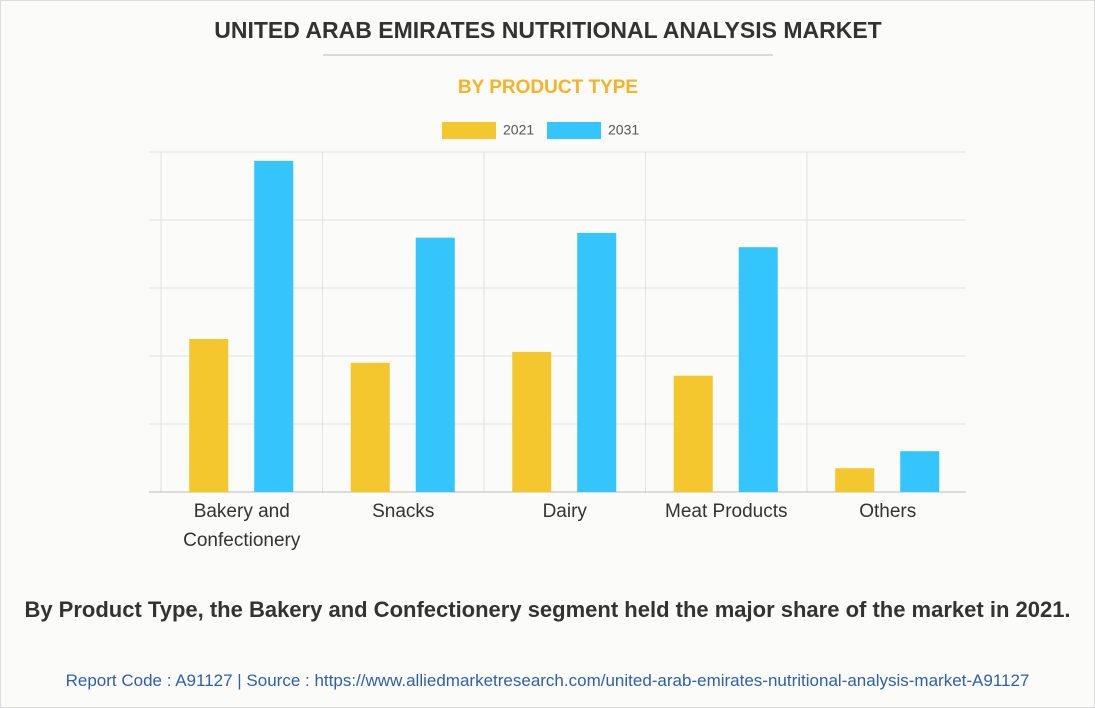 The image size is (1095, 708). I want to click on chart-subtitle: BY PRODUCT TYPE, so click(548, 87).